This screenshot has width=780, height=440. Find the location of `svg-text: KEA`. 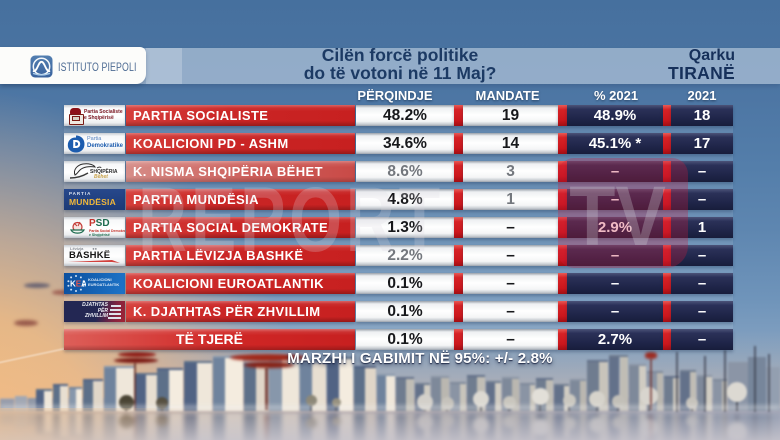

svg-text: KEA is located at coordinates (78, 284).